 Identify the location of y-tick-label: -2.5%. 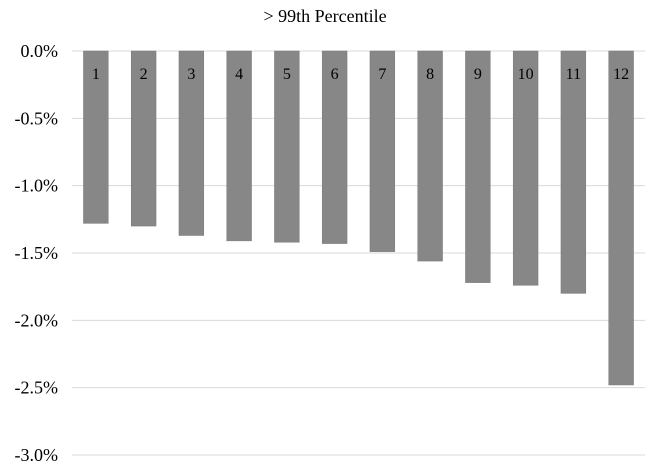
(37, 388).